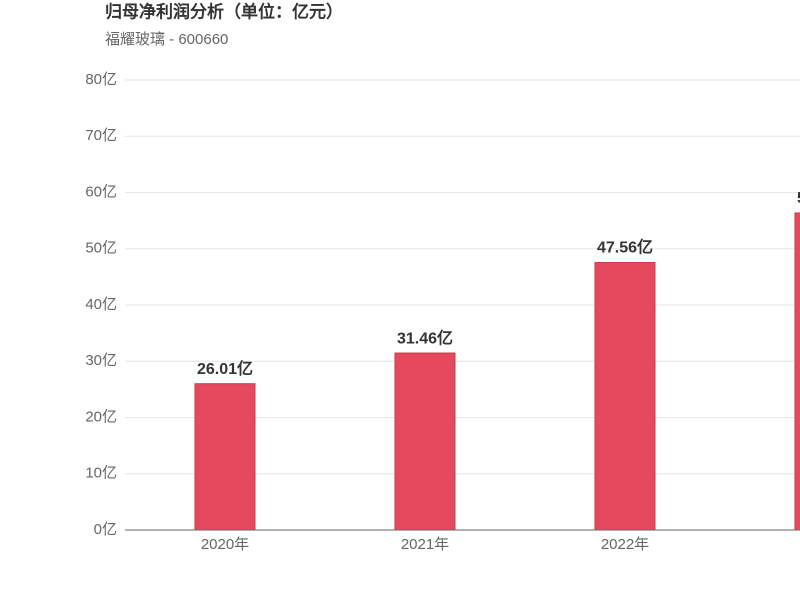 The width and height of the screenshot is (800, 600). What do you see at coordinates (101, 191) in the screenshot?
I see `y-tick-label: 60亿` at bounding box center [101, 191].